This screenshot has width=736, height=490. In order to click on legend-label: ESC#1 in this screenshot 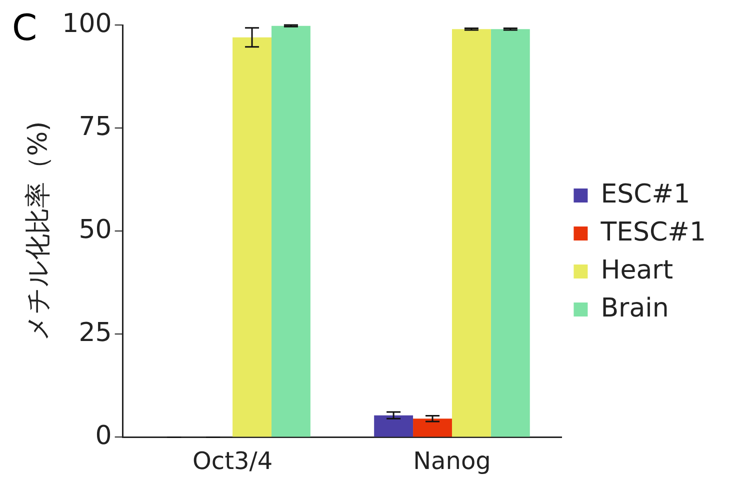, I will do `click(645, 194)`.